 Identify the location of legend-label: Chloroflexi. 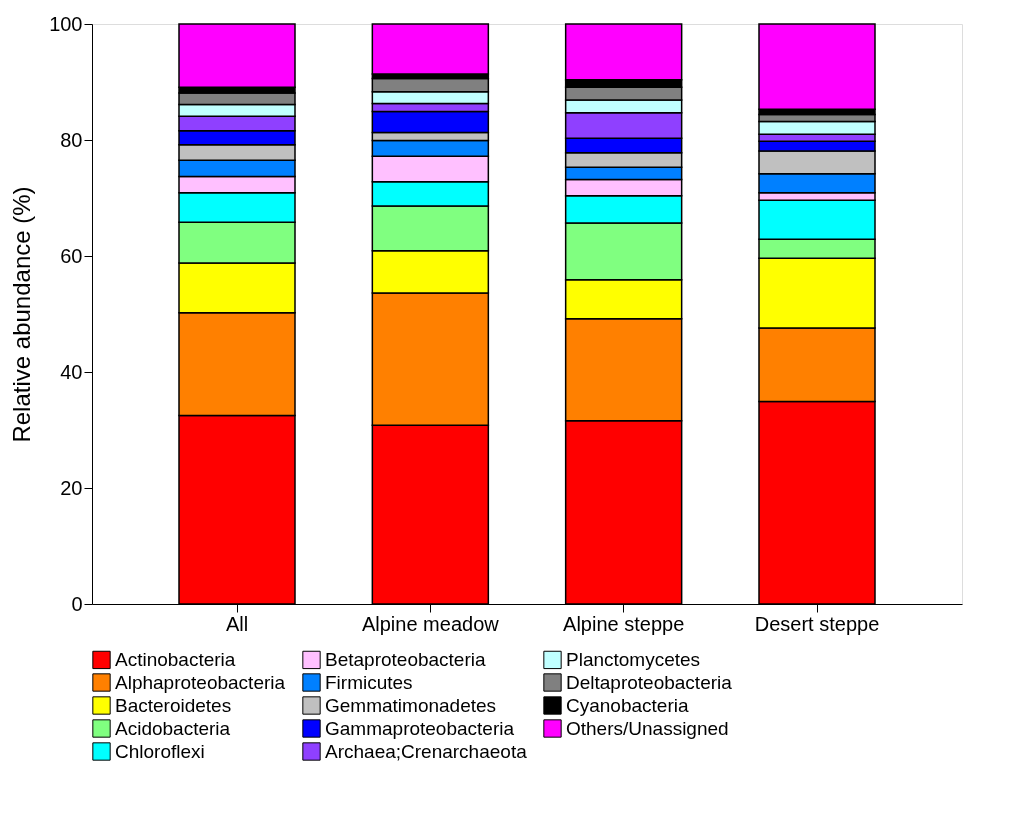
(160, 751).